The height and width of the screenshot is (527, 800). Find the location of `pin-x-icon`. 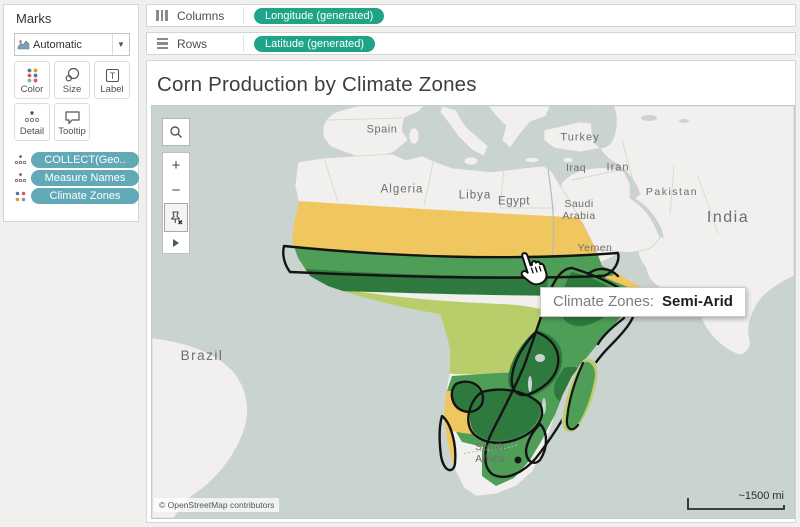

pin-x-icon is located at coordinates (176, 217).